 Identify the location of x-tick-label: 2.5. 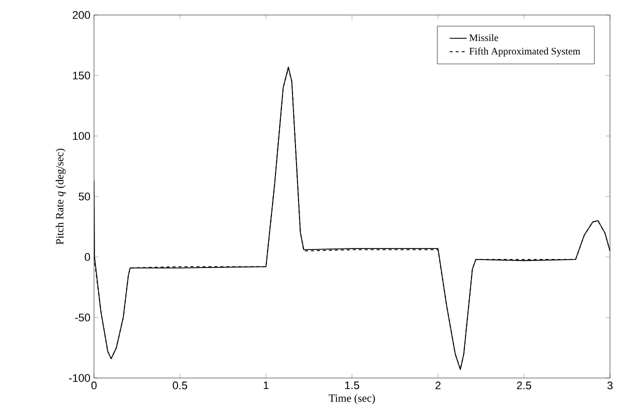
(524, 386).